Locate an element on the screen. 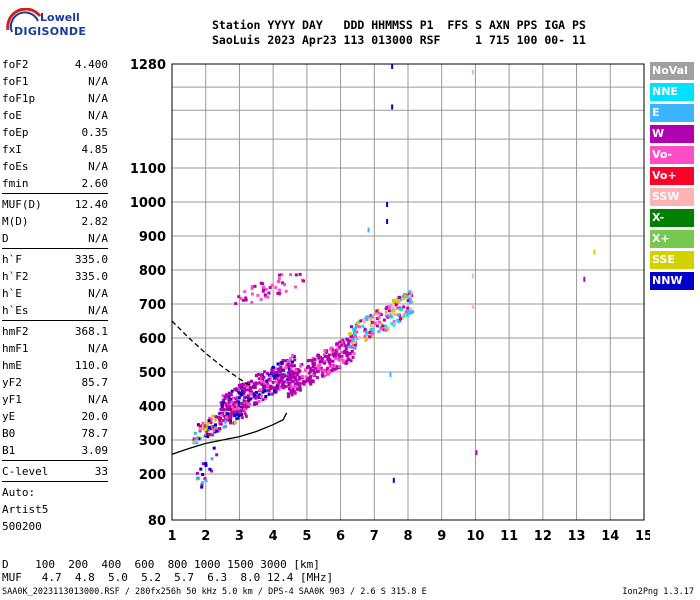 Image resolution: width=700 pixels, height=600 pixels. param-row-fmin: fmin 2.60 is located at coordinates (55, 183).